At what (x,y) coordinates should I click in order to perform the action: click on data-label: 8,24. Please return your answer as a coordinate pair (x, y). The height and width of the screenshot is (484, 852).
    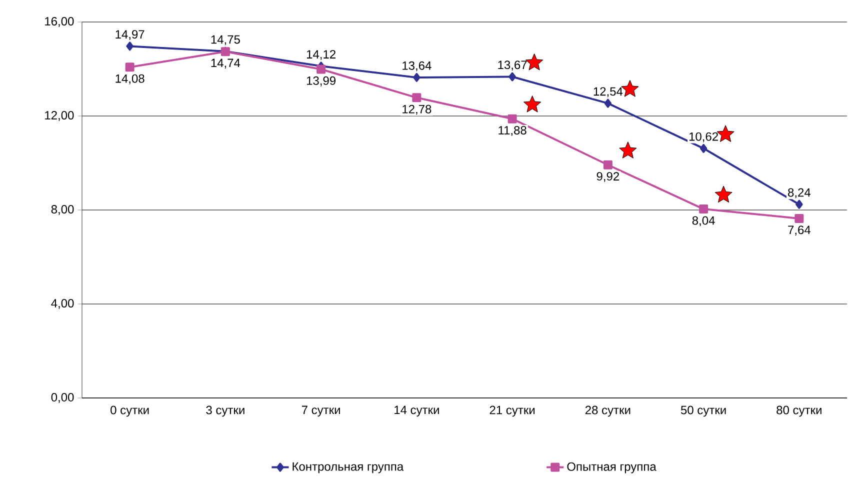
    Looking at the image, I should click on (799, 193).